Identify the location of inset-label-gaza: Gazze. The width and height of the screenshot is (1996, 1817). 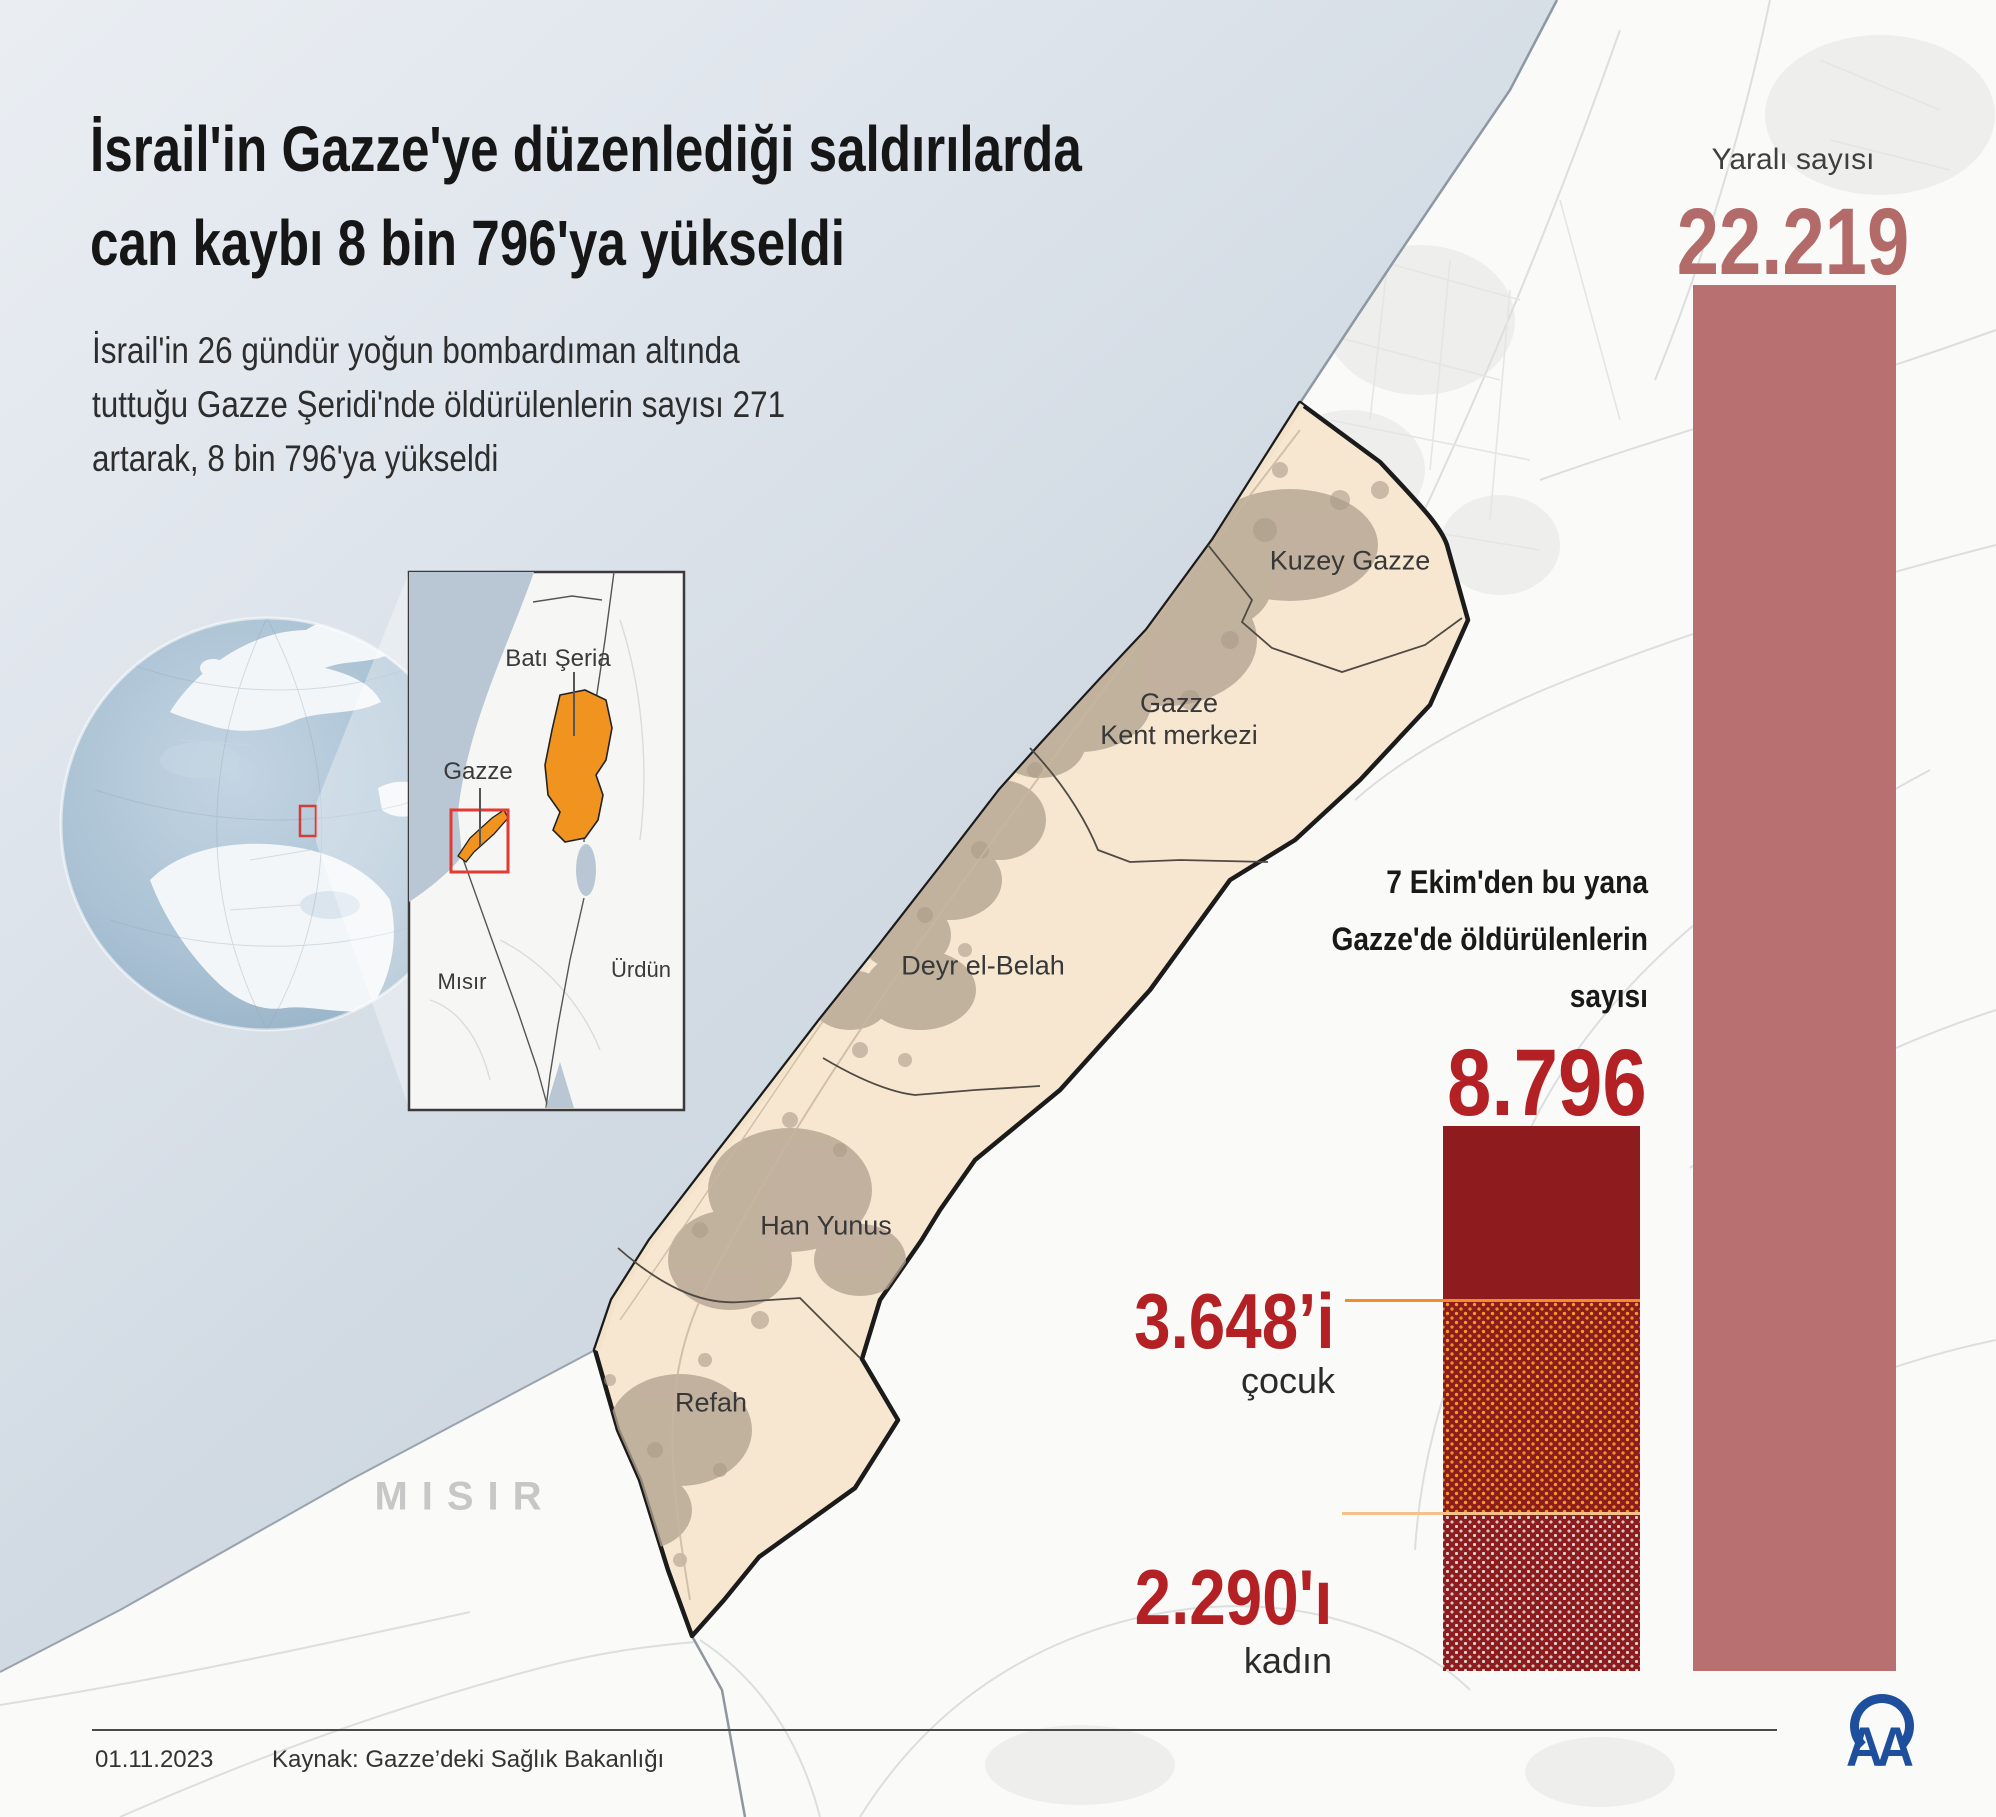
(478, 771).